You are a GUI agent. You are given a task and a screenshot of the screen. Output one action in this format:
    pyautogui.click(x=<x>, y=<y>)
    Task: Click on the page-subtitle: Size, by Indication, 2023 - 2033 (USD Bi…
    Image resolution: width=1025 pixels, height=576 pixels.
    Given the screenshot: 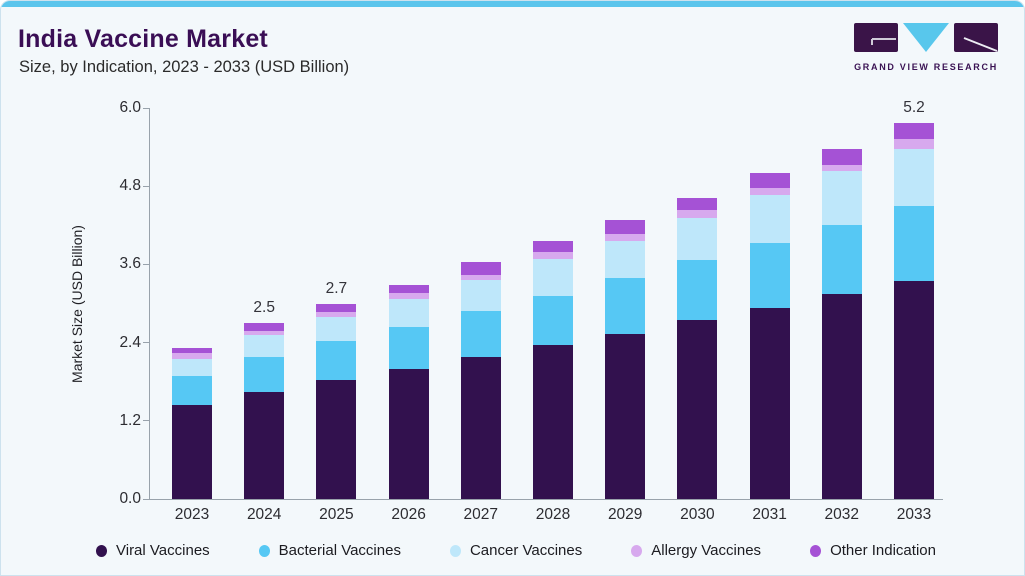 What is the action you would take?
    pyautogui.click(x=184, y=67)
    